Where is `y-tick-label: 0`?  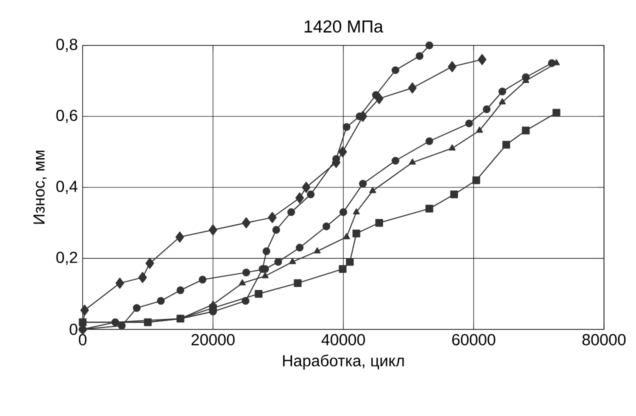
y-tick-label: 0 is located at coordinates (74, 329).